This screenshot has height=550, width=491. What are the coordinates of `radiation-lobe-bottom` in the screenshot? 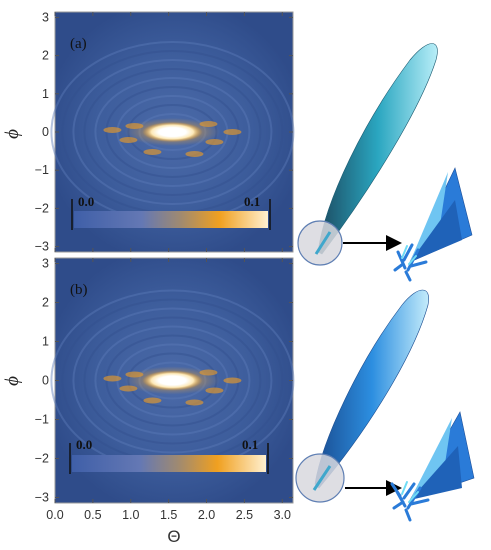 It's located at (371, 389).